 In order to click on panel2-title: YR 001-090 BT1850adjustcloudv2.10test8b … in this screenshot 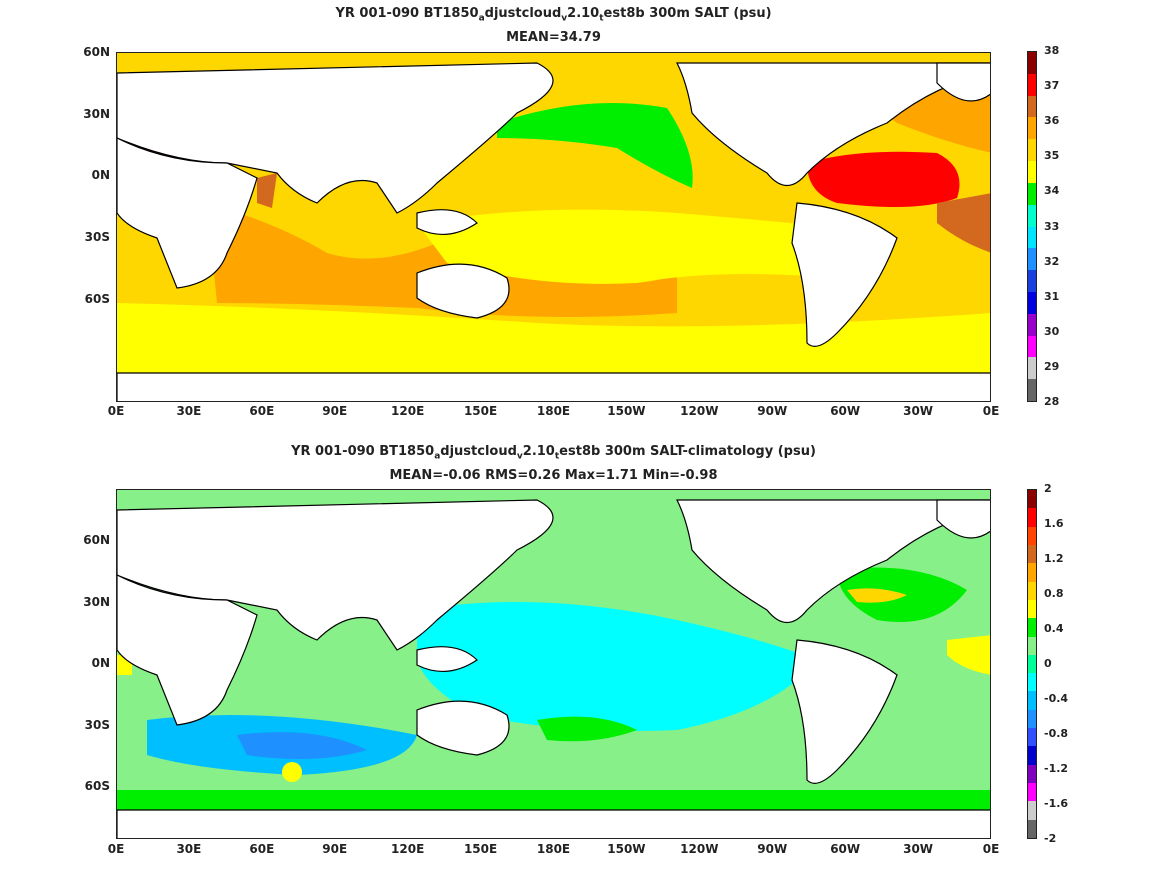, I will do `click(553, 453)`.